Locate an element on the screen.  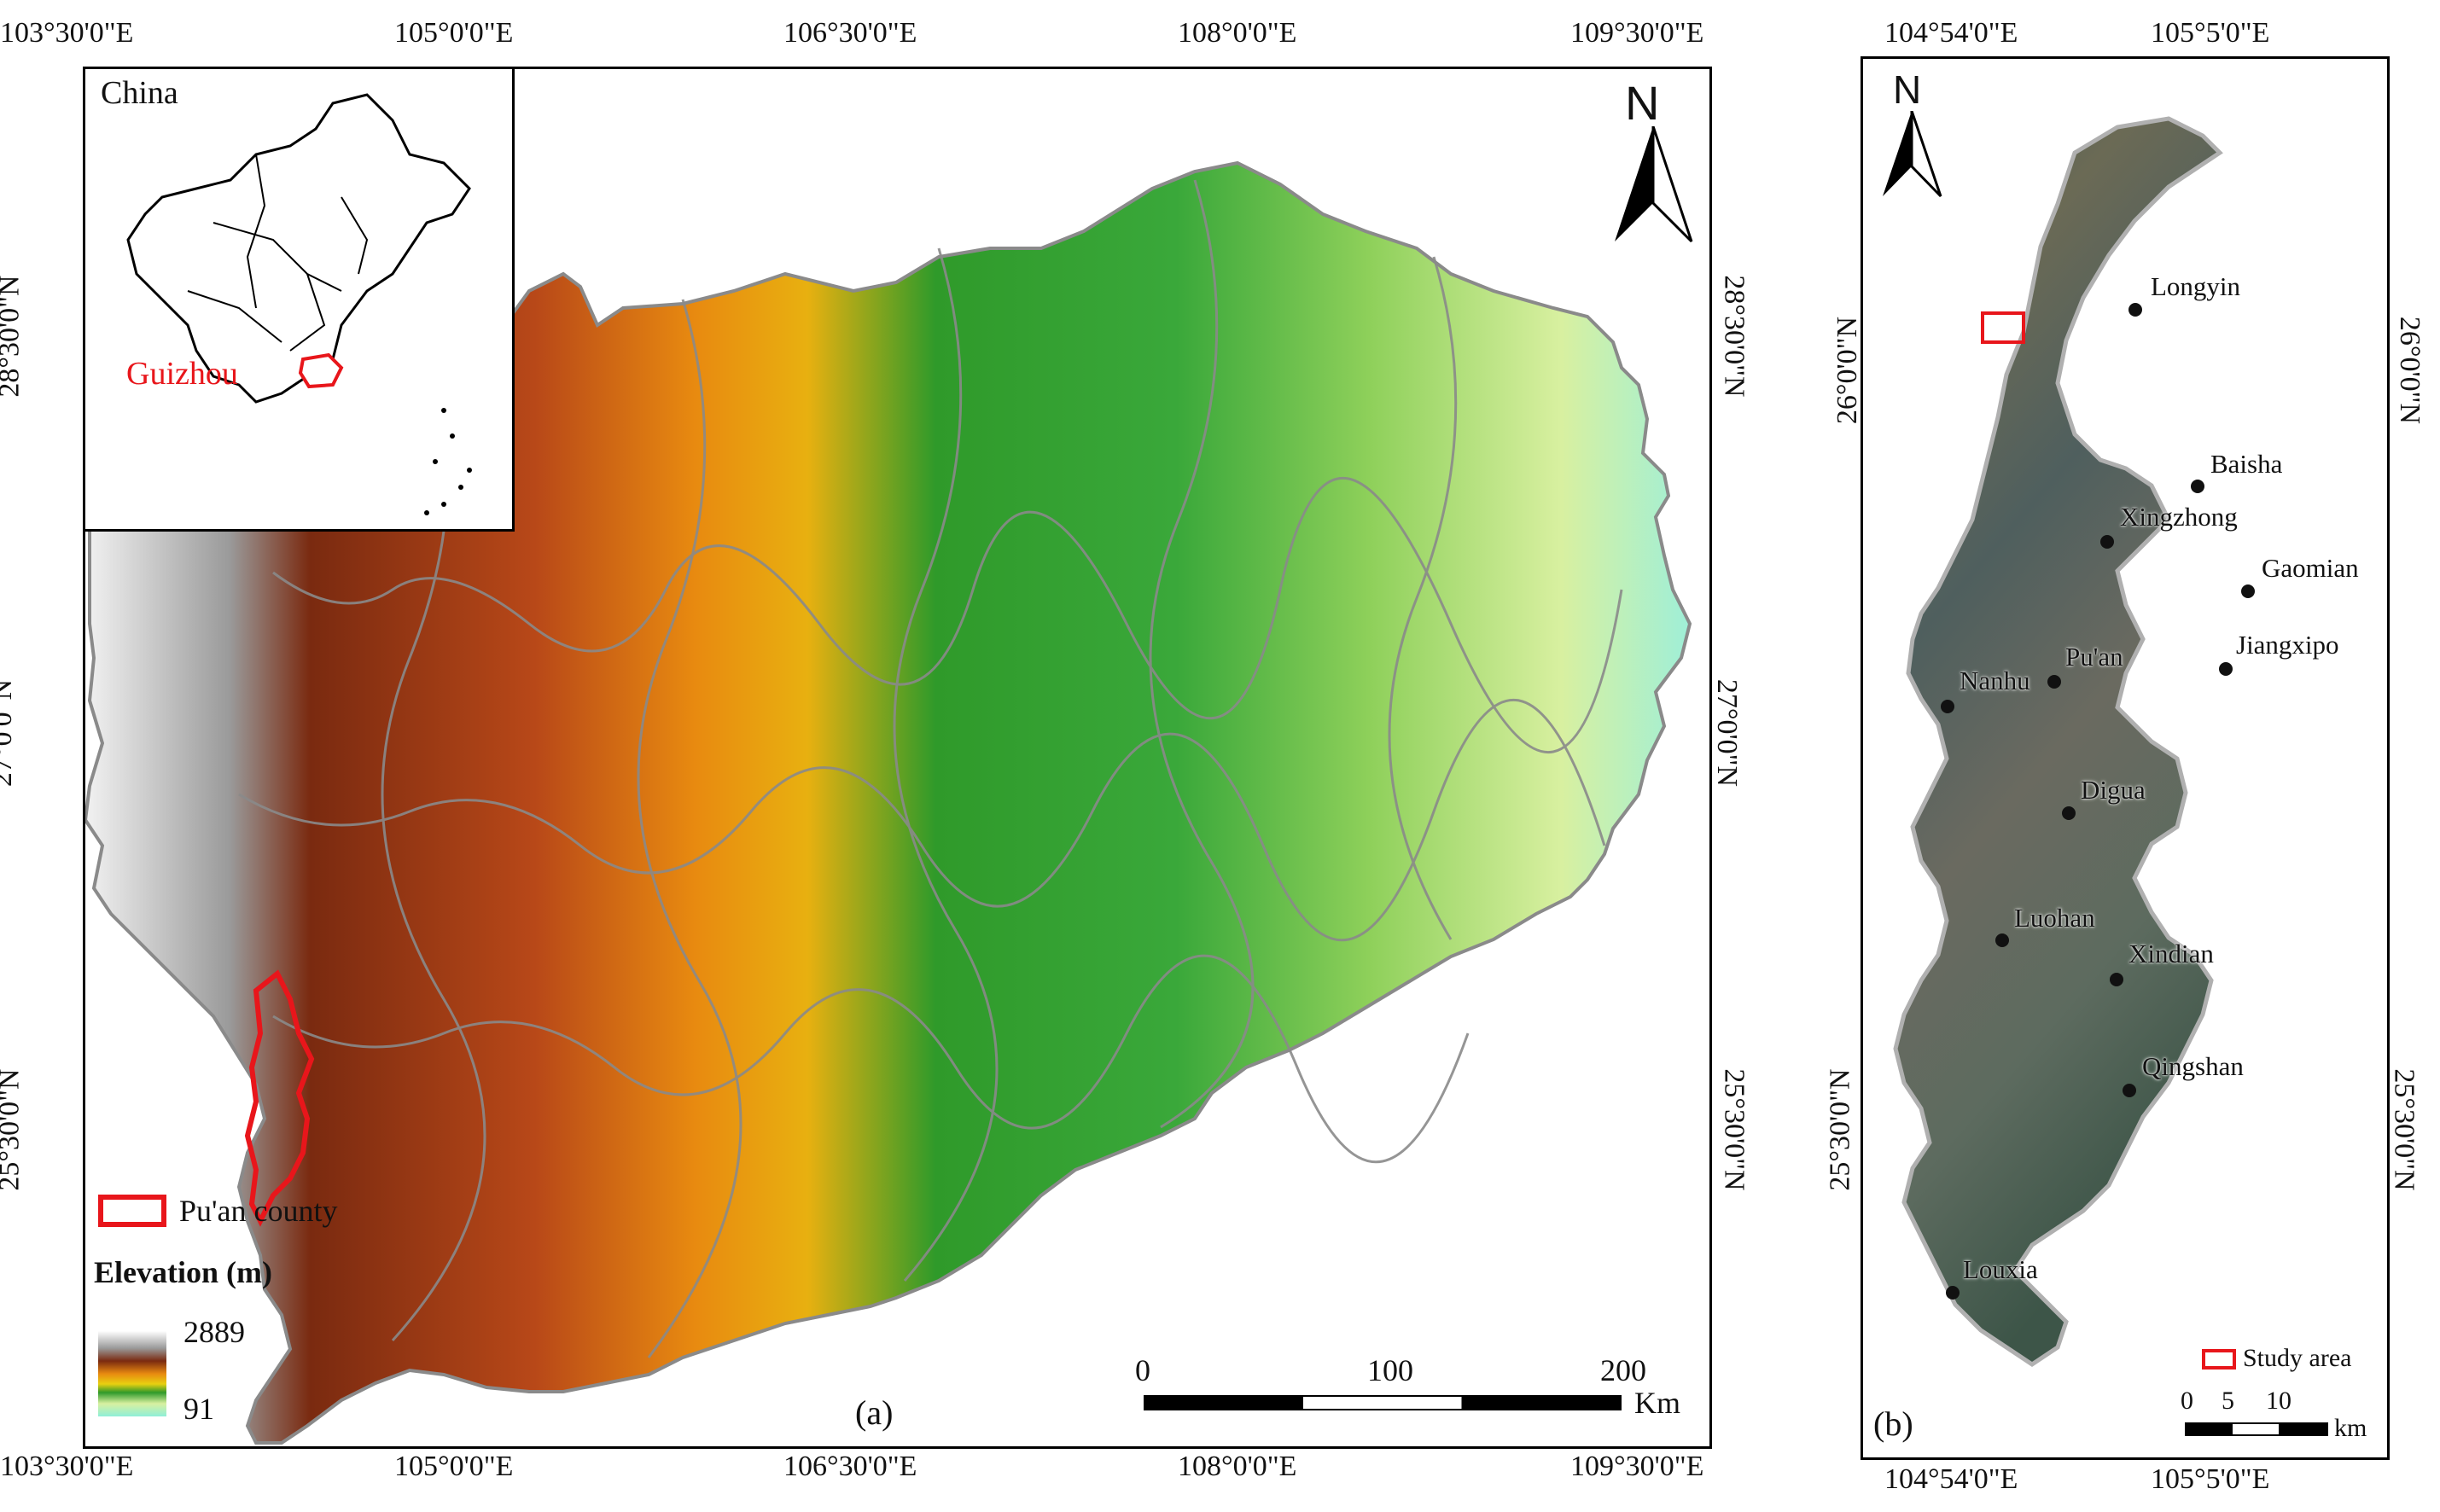
legend-study-area-label: Study area is located at coordinates (2298, 1358).